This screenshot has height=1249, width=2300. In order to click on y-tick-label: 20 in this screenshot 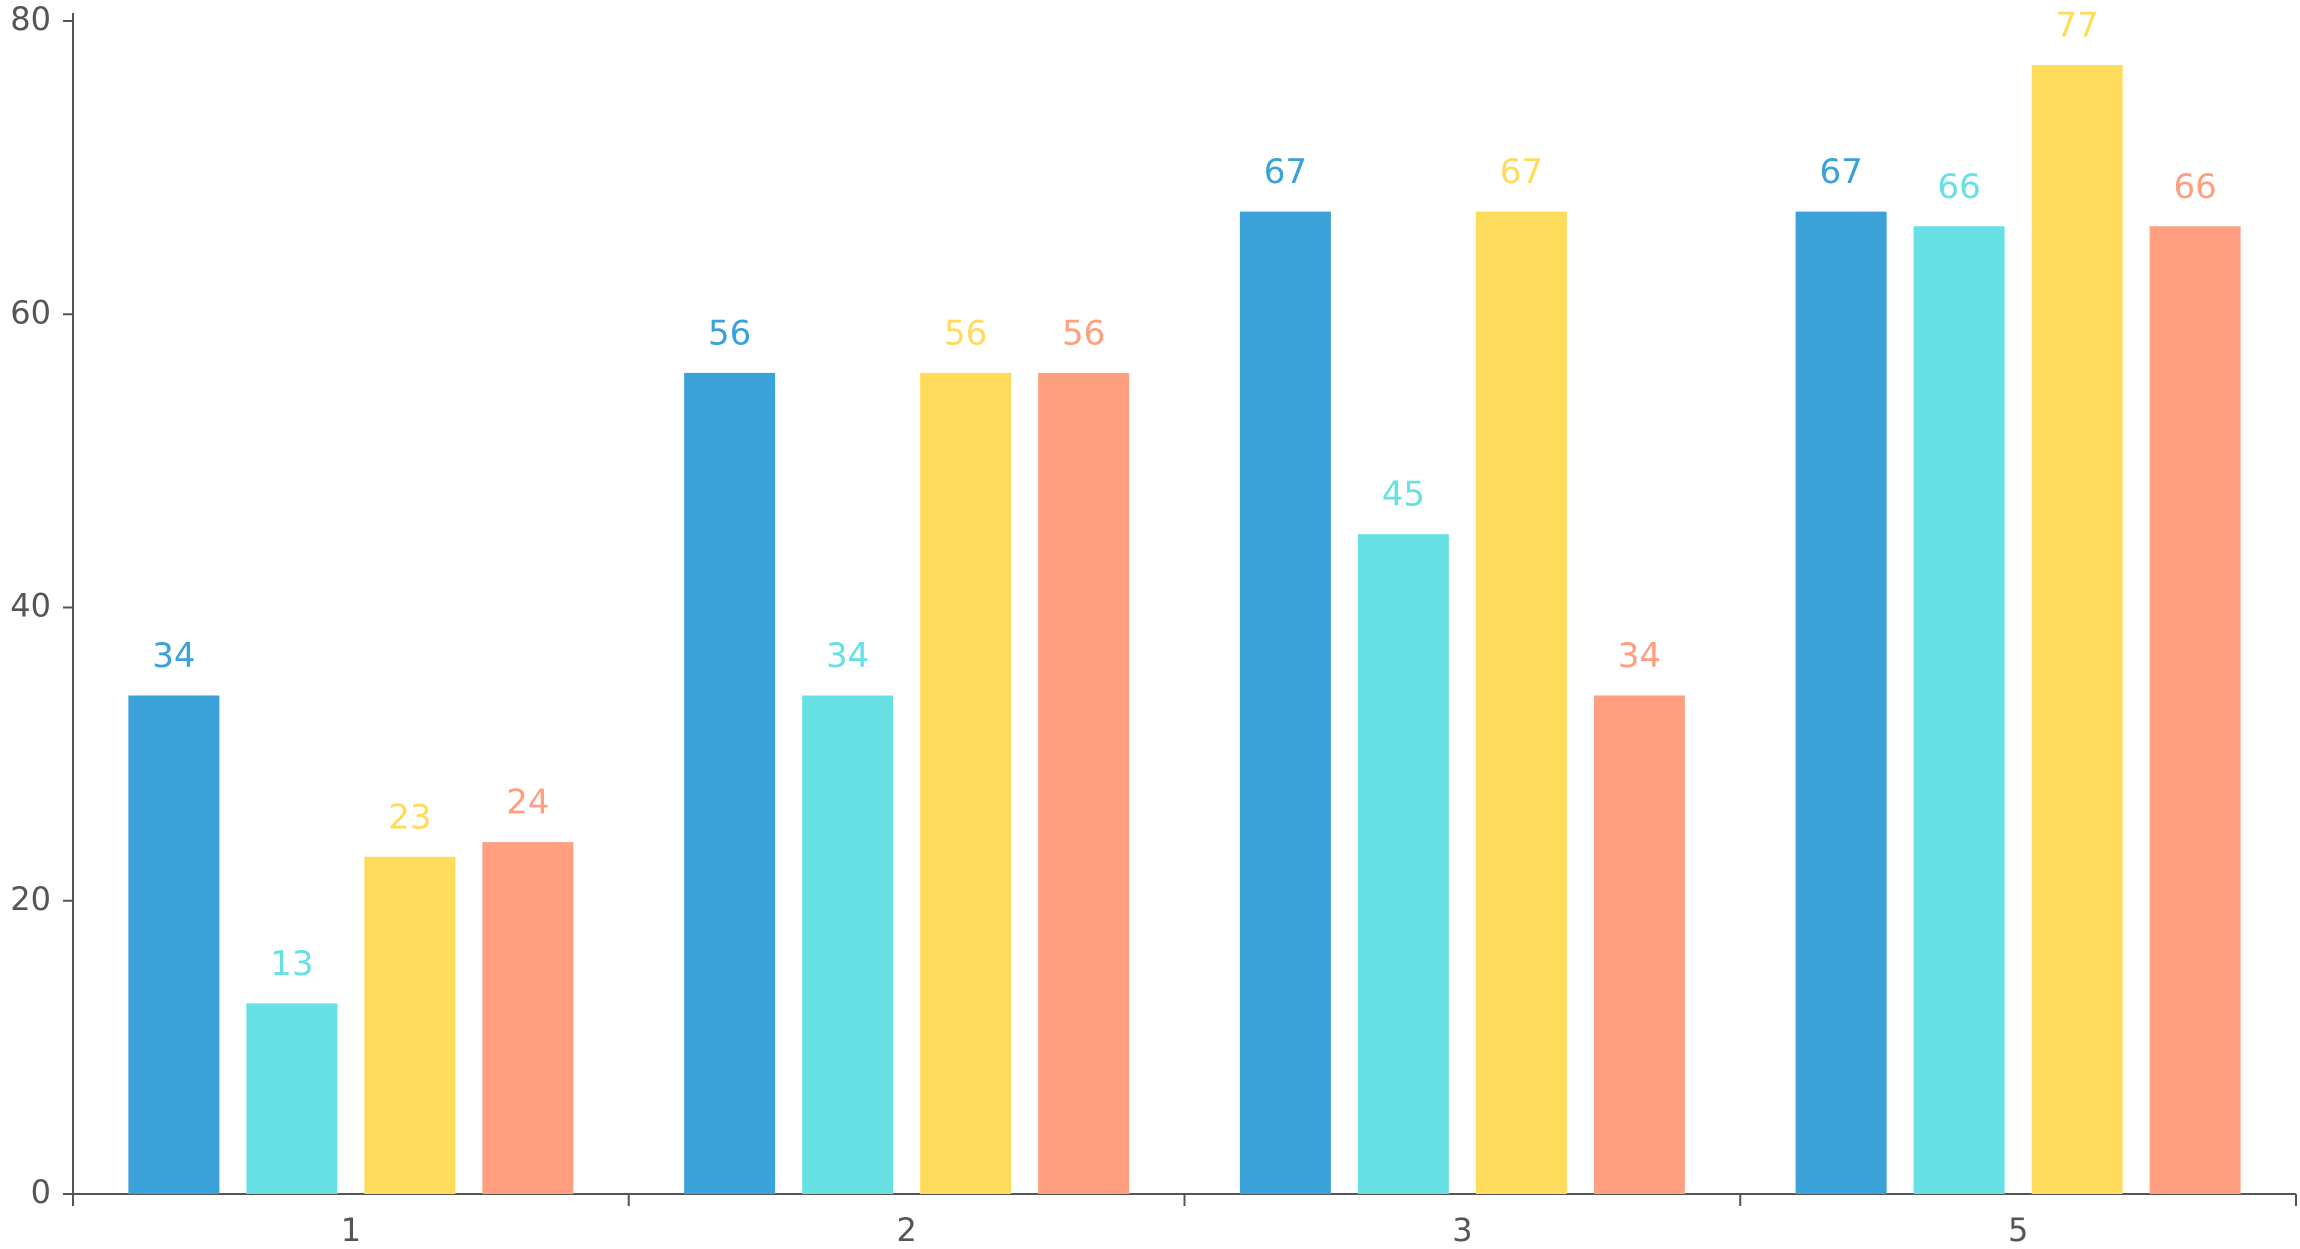, I will do `click(30, 899)`.